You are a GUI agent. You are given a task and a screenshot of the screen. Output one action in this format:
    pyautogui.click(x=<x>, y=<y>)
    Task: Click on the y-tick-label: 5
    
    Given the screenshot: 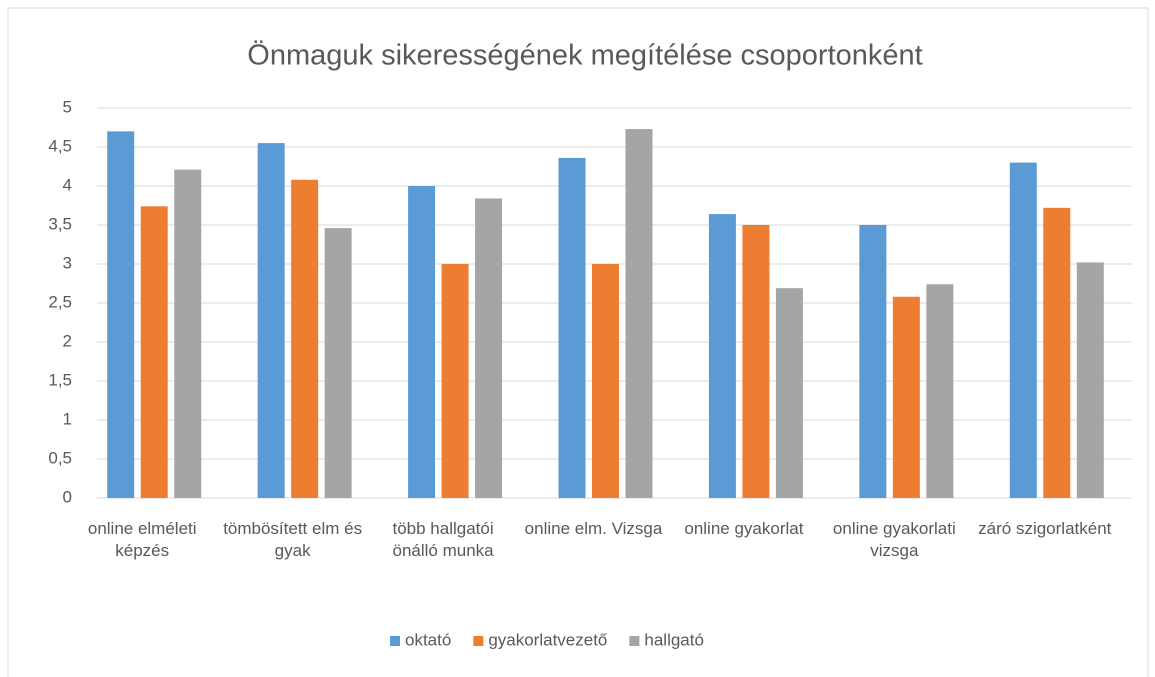 What is the action you would take?
    pyautogui.click(x=67, y=106)
    